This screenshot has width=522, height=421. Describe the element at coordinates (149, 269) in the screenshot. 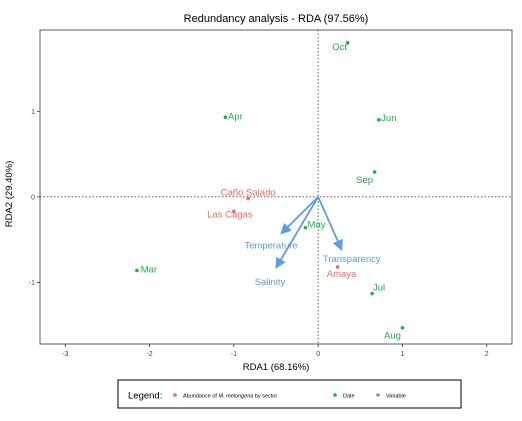

I see `point-label-mar: Mar` at that location.